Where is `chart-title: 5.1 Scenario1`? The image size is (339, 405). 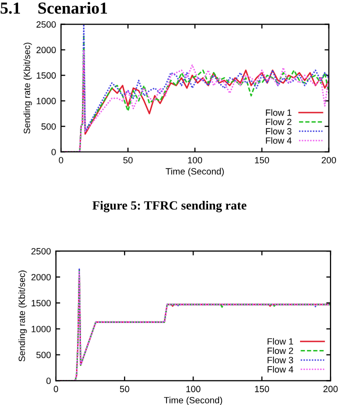 chart-title: 5.1 Scenario1 is located at coordinates (53, 8).